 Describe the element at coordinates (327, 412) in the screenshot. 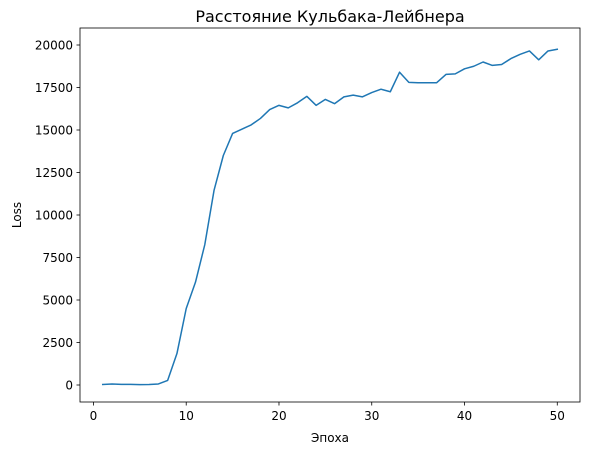

I see `x-axis-ticks: 0 10 20 30 40 50` at that location.